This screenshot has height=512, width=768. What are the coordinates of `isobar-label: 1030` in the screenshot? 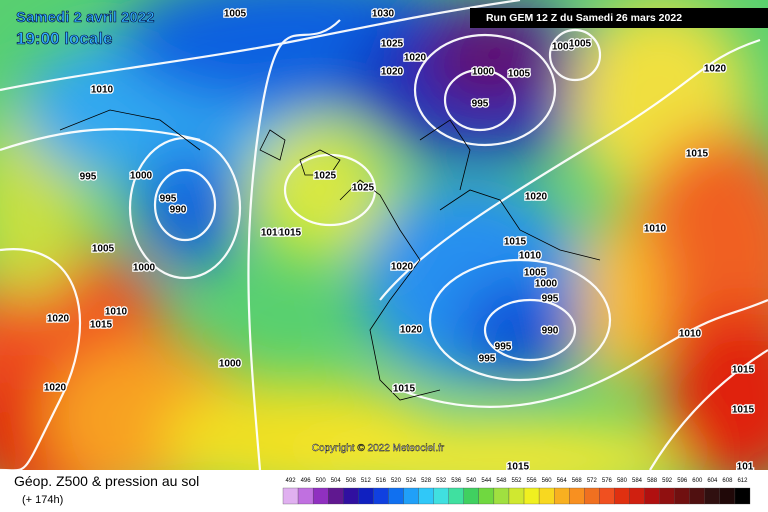 It's located at (383, 14).